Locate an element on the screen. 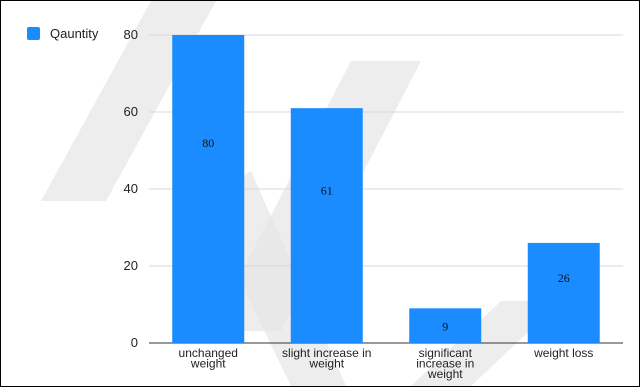  data-label-2: 9 is located at coordinates (445, 327).